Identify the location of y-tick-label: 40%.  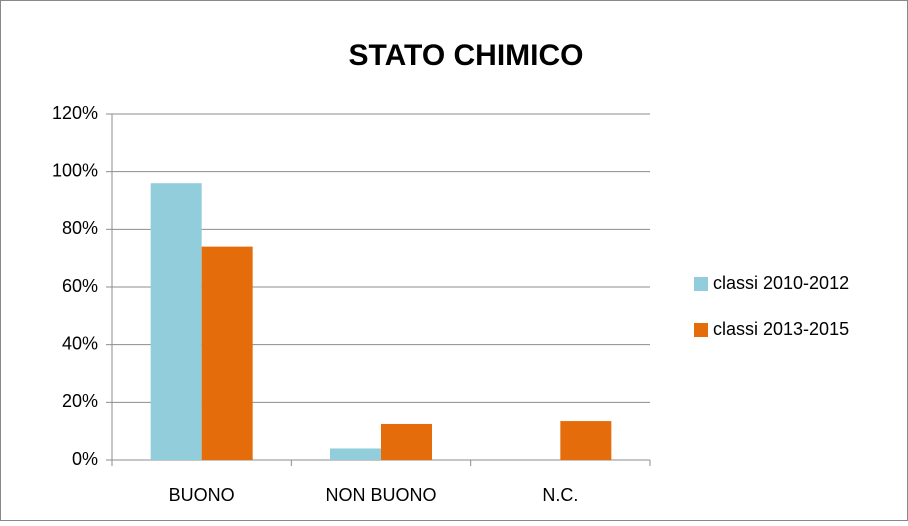
(80, 343).